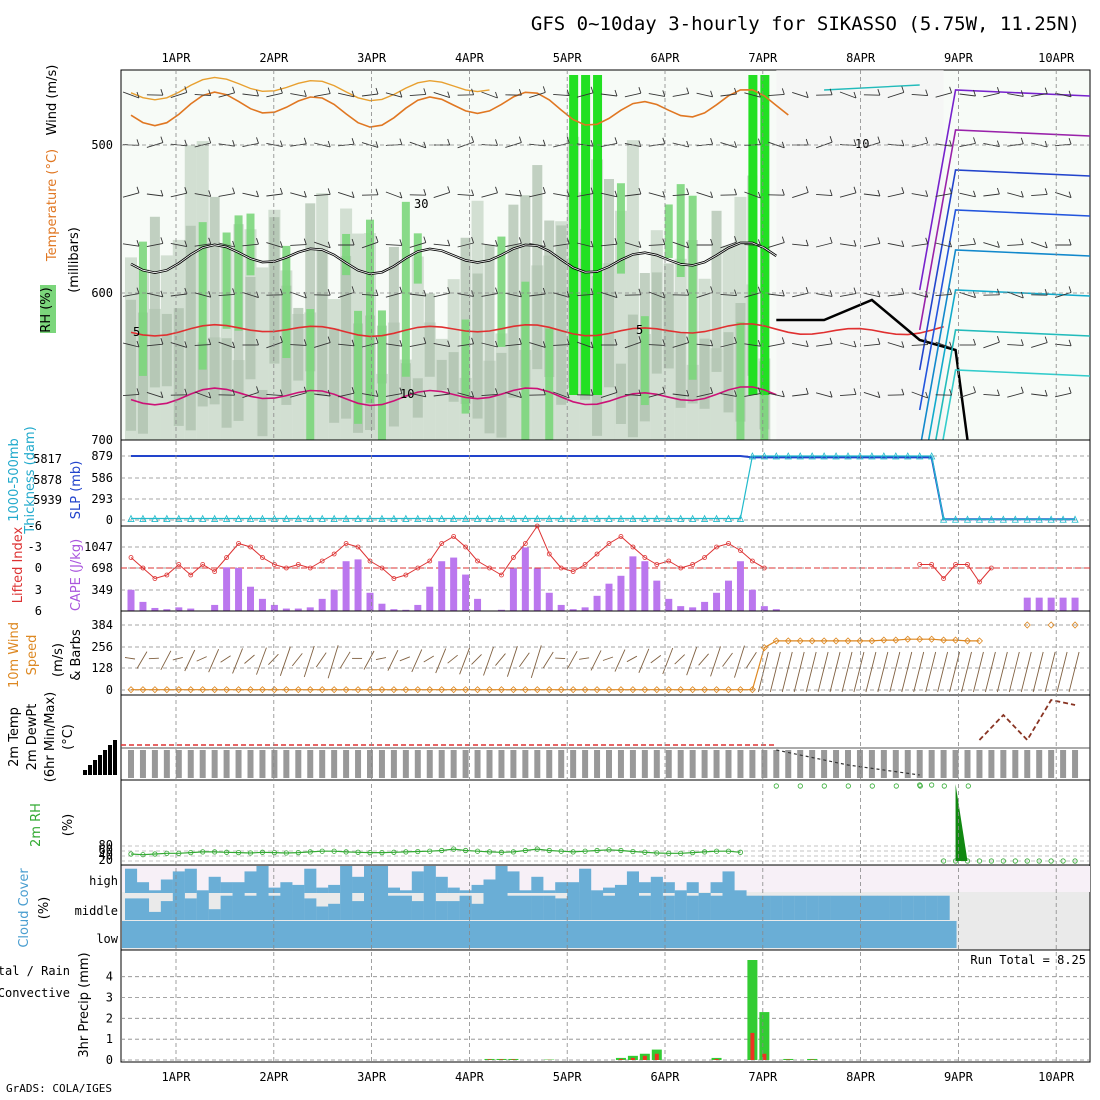  I want to click on wind-tick: 256, so click(102, 647).